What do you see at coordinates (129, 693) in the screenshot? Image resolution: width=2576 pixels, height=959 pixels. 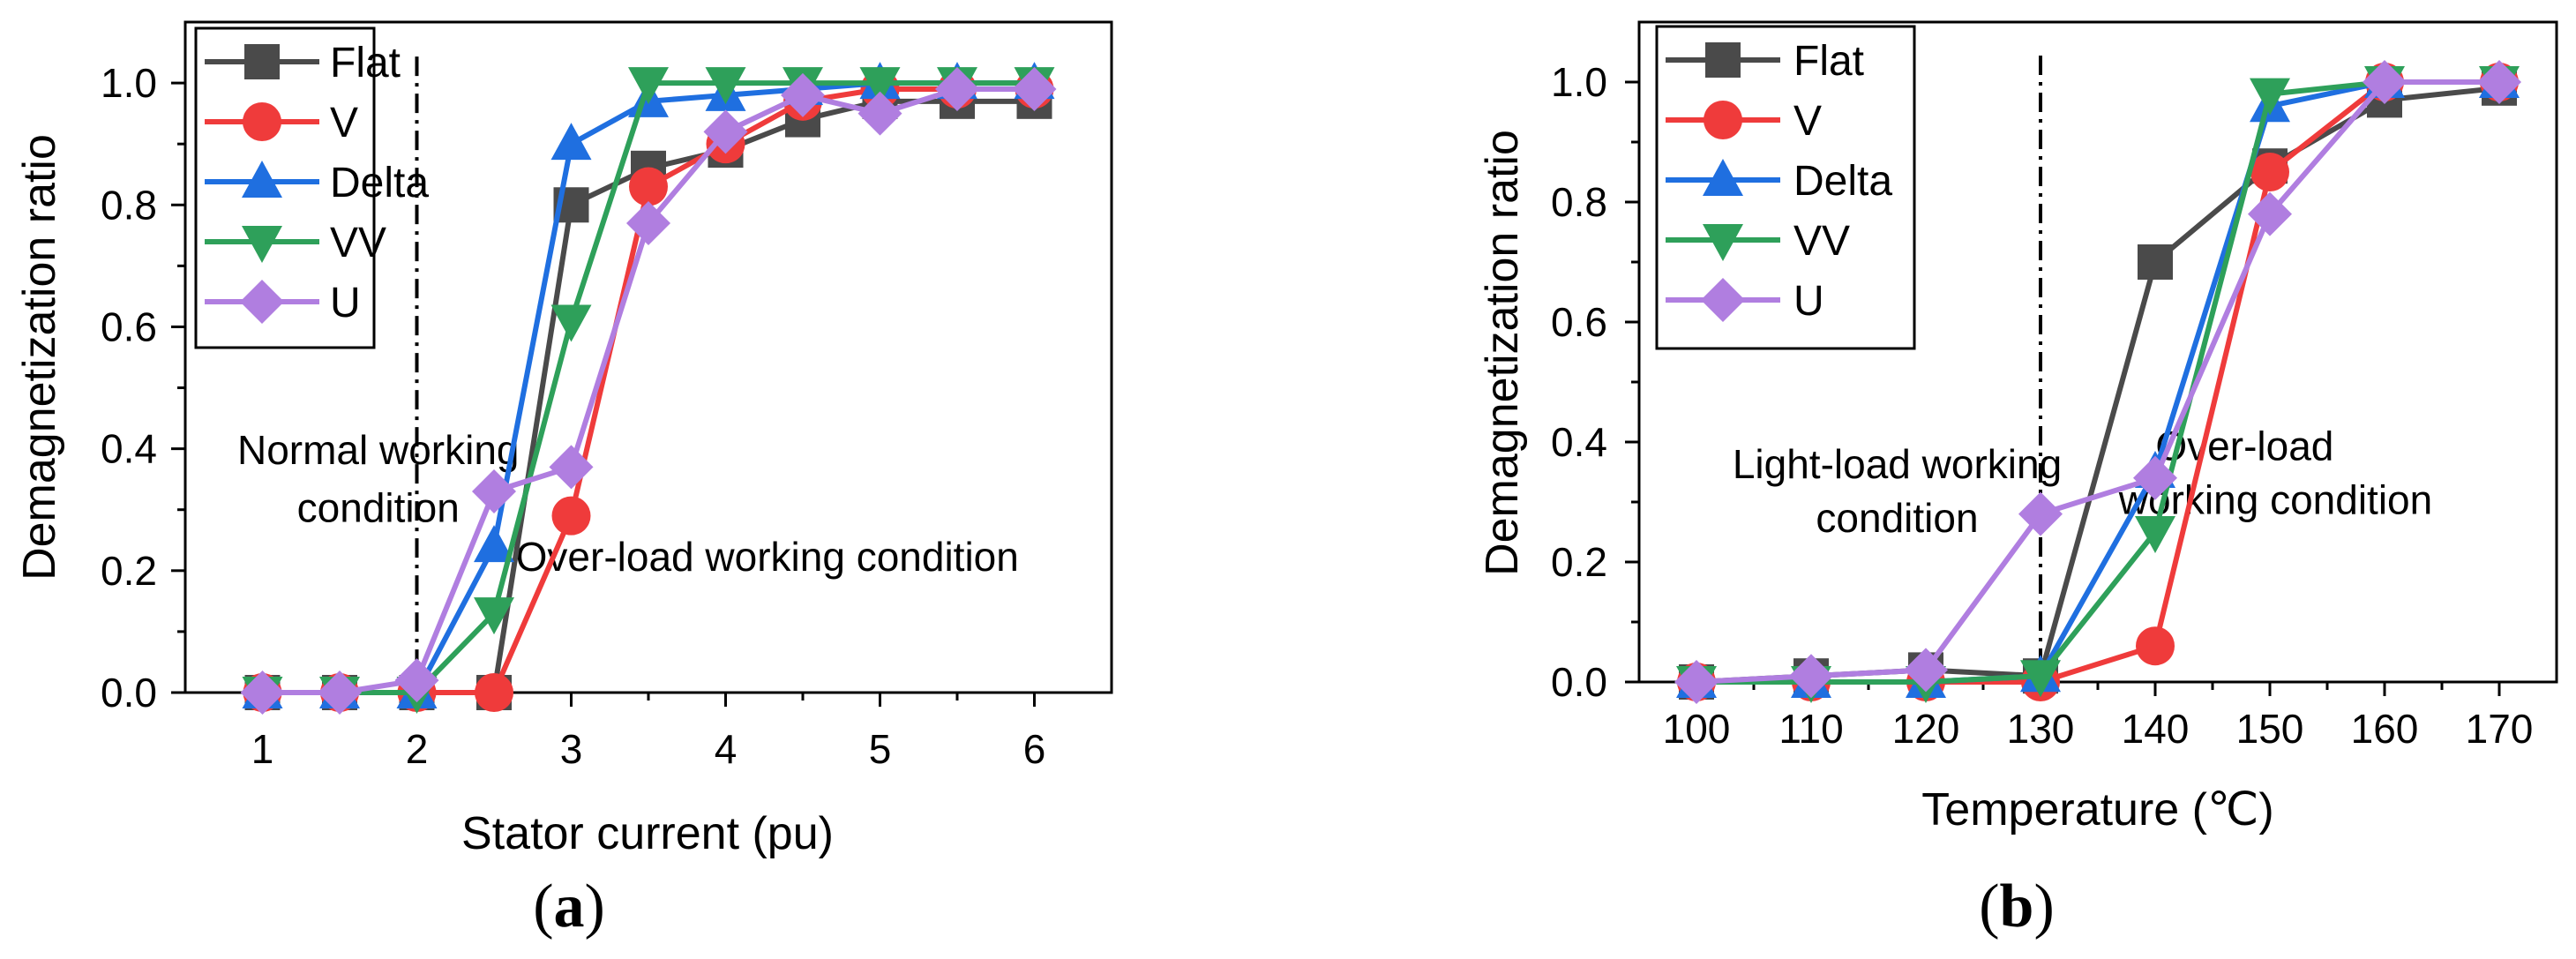 I see `y-tick-label-a-0: 0.0` at bounding box center [129, 693].